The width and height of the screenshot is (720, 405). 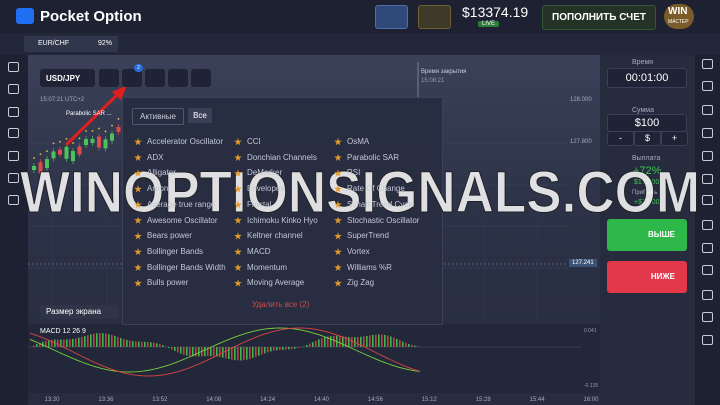 What do you see at coordinates (186, 267) in the screenshot?
I see `indicator-item: Bollinger Bands Width` at bounding box center [186, 267].